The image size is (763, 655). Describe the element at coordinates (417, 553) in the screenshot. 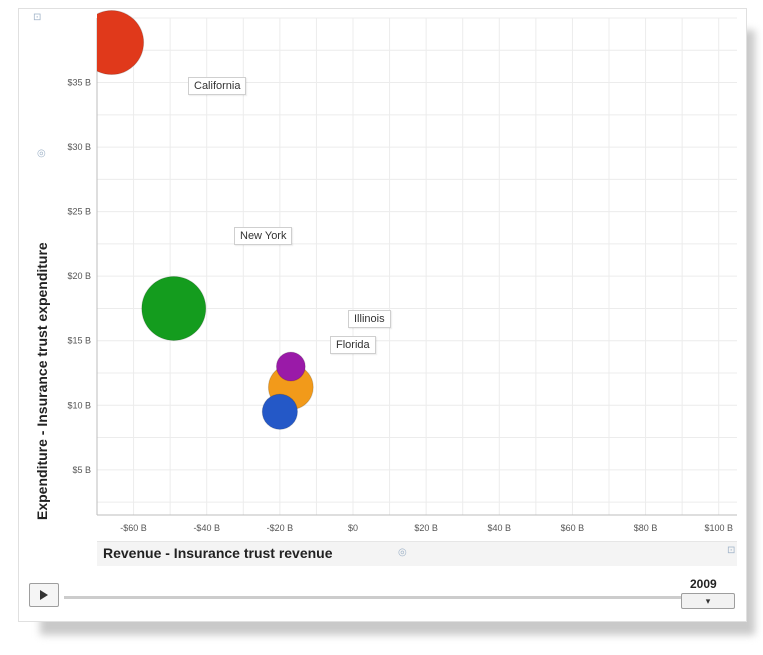

I see `x-axis-bar` at that location.